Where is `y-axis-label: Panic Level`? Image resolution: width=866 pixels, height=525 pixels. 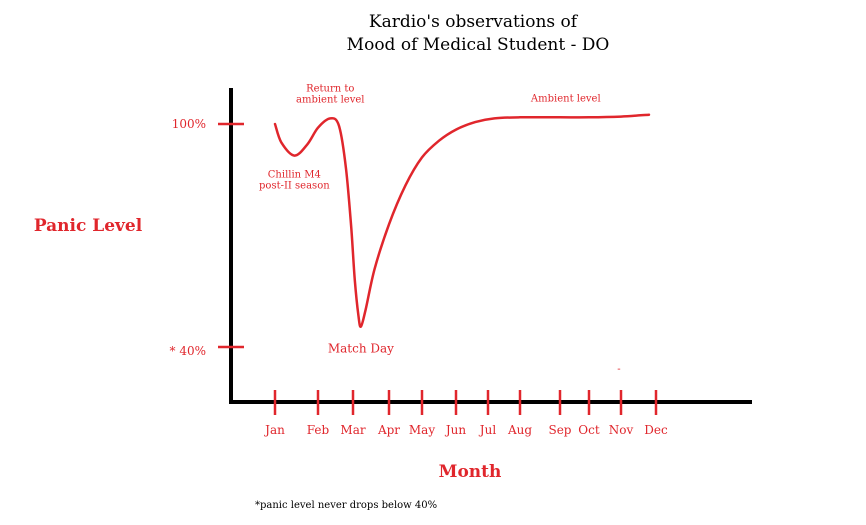 y-axis-label: Panic Level is located at coordinates (88, 226).